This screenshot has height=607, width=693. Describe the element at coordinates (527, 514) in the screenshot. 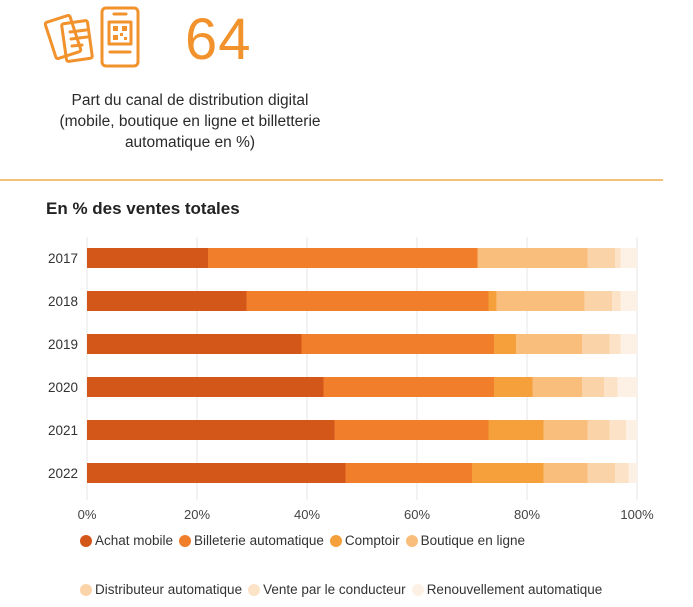

I see `x-tick-label: 80%` at that location.